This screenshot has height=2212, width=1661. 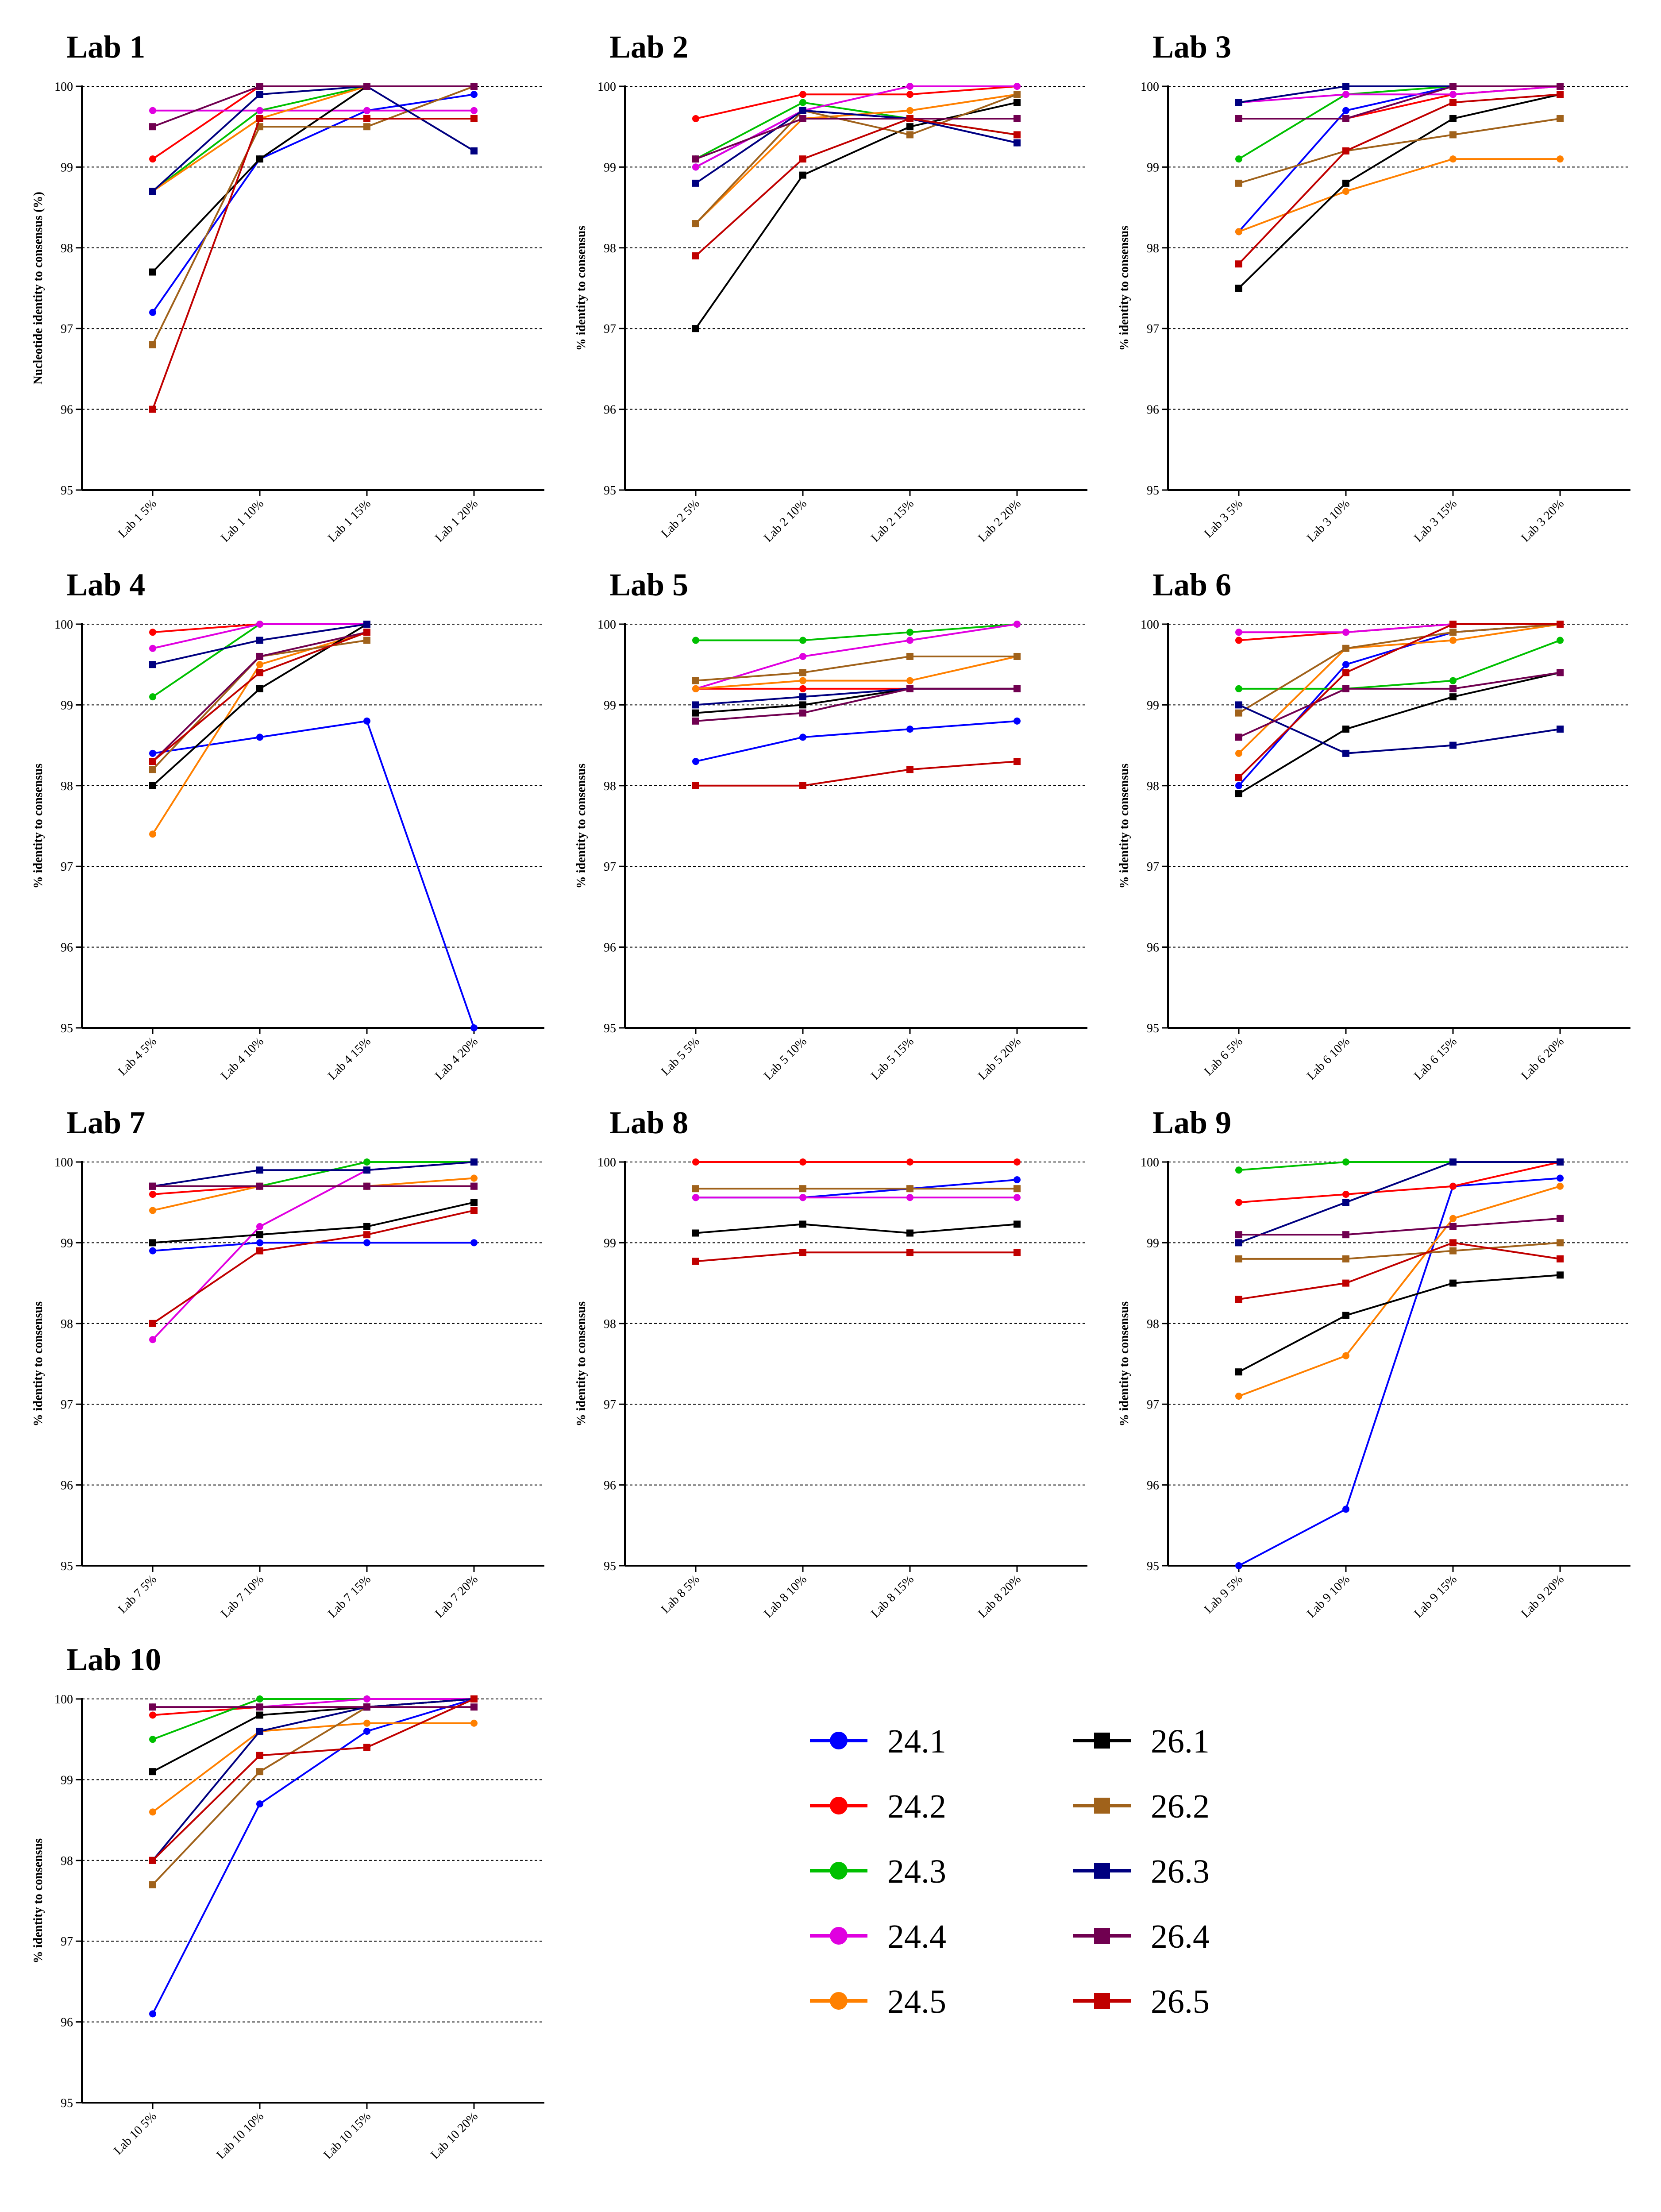 I want to click on panel-title: Lab 8, so click(x=649, y=1122).